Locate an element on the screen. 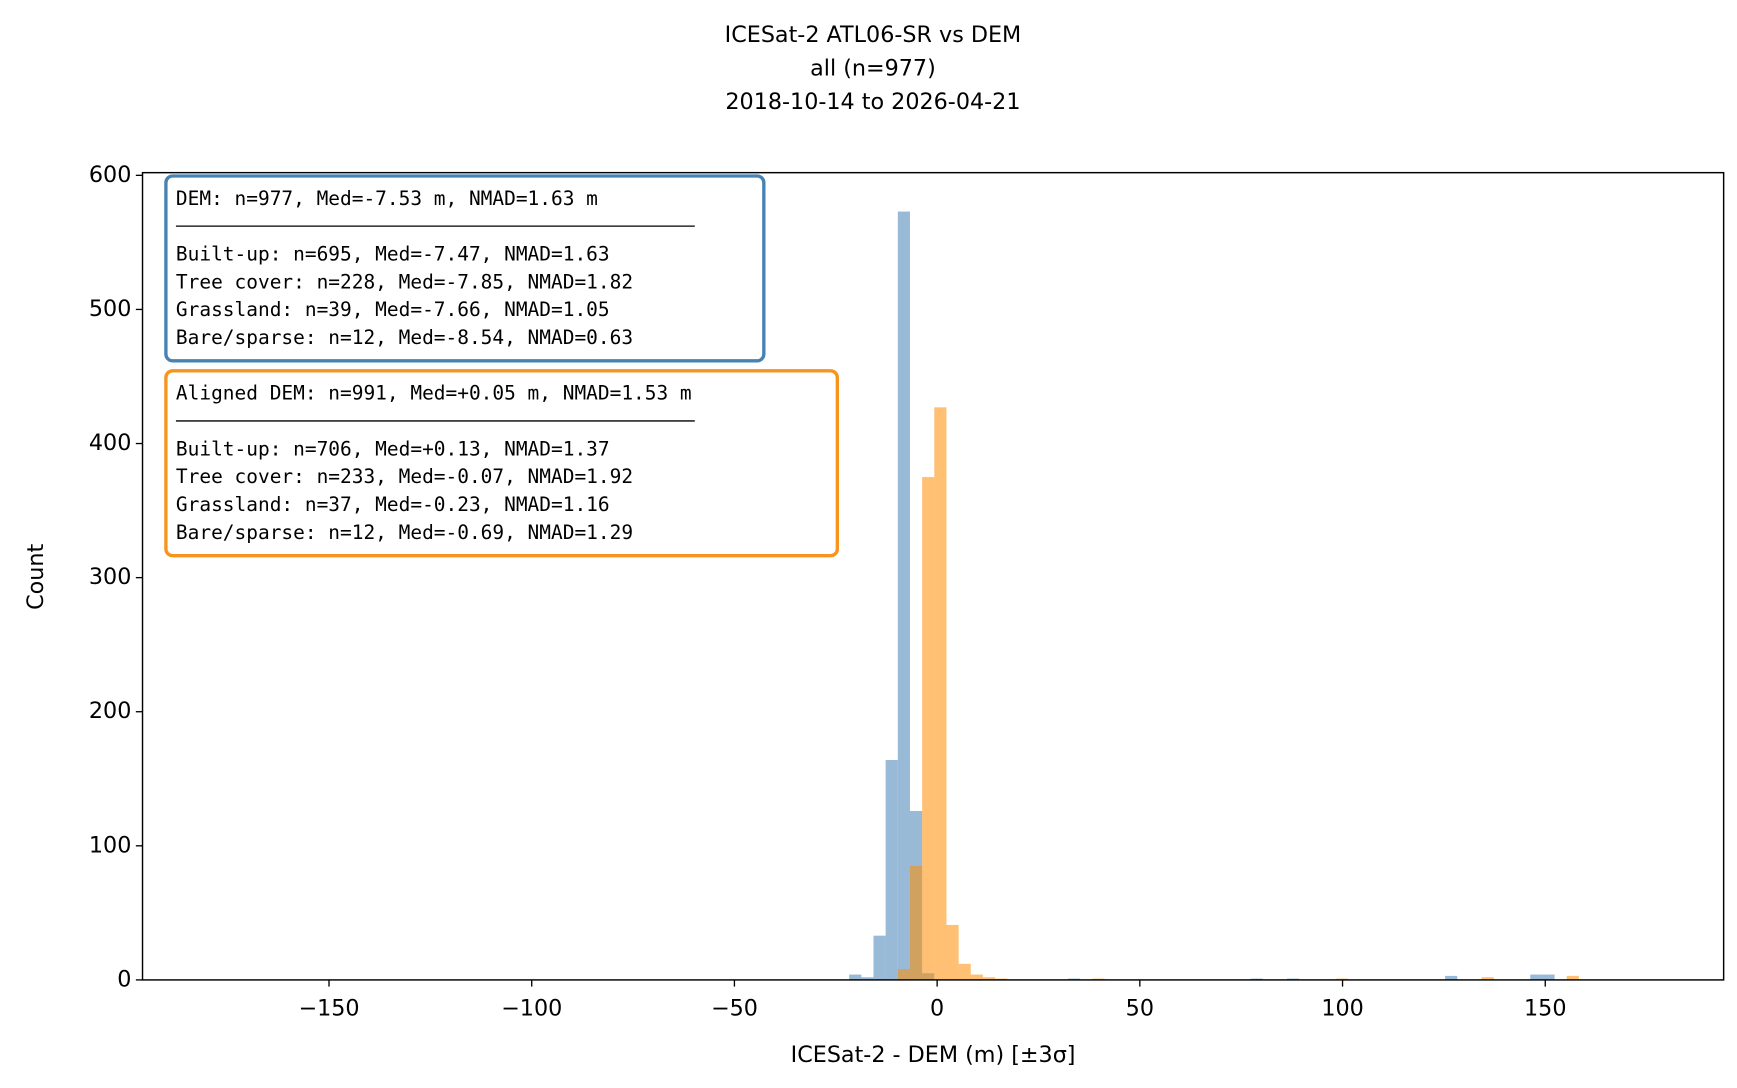  chart-subtitle: 2018-10-14 to 2026-04-21 is located at coordinates (872, 102).